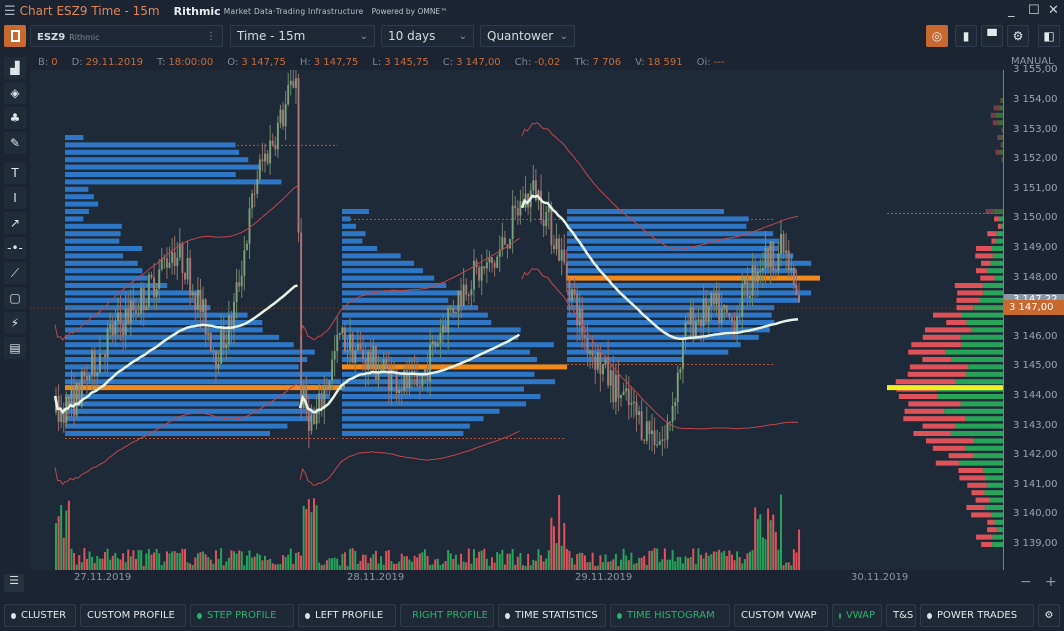 This screenshot has width=1064, height=631. What do you see at coordinates (15, 36) in the screenshot?
I see `panel-toggle-button` at bounding box center [15, 36].